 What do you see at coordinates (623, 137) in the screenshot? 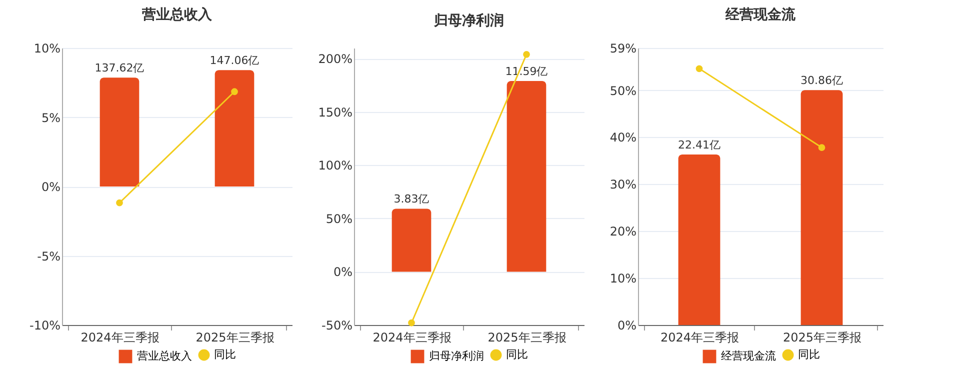
I see `y-tick-label: 40%` at bounding box center [623, 137].